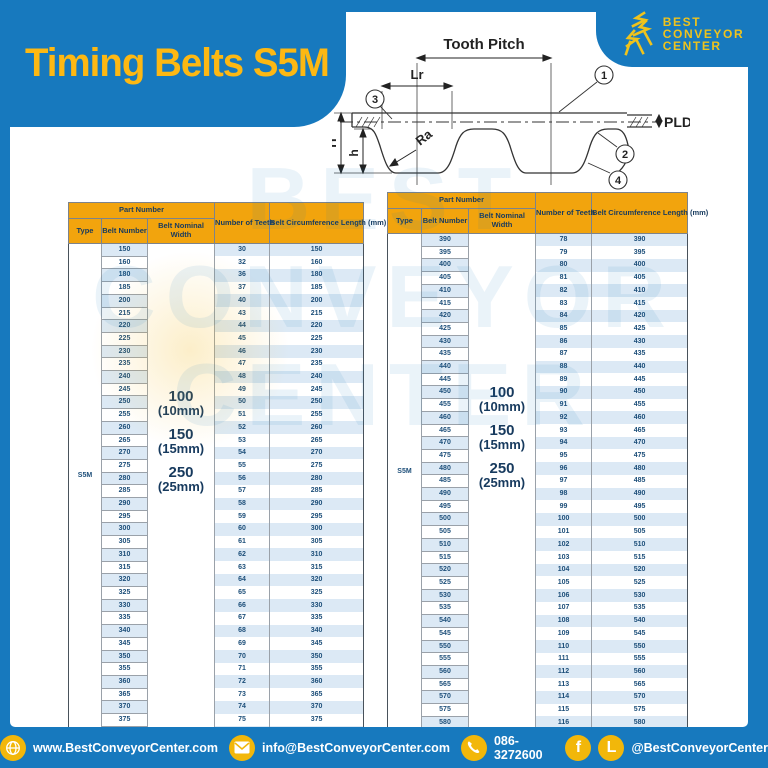 The width and height of the screenshot is (768, 768). I want to click on belt-number-cell: 575, so click(445, 710).